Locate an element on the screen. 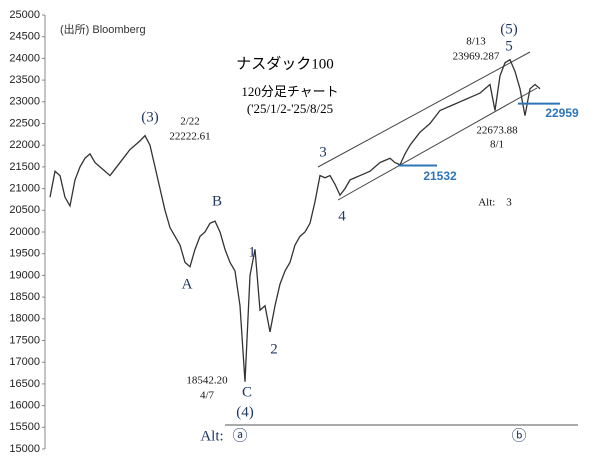 The image size is (604, 458). period: ('25/1/2-'25/8/25 is located at coordinates (290, 108).